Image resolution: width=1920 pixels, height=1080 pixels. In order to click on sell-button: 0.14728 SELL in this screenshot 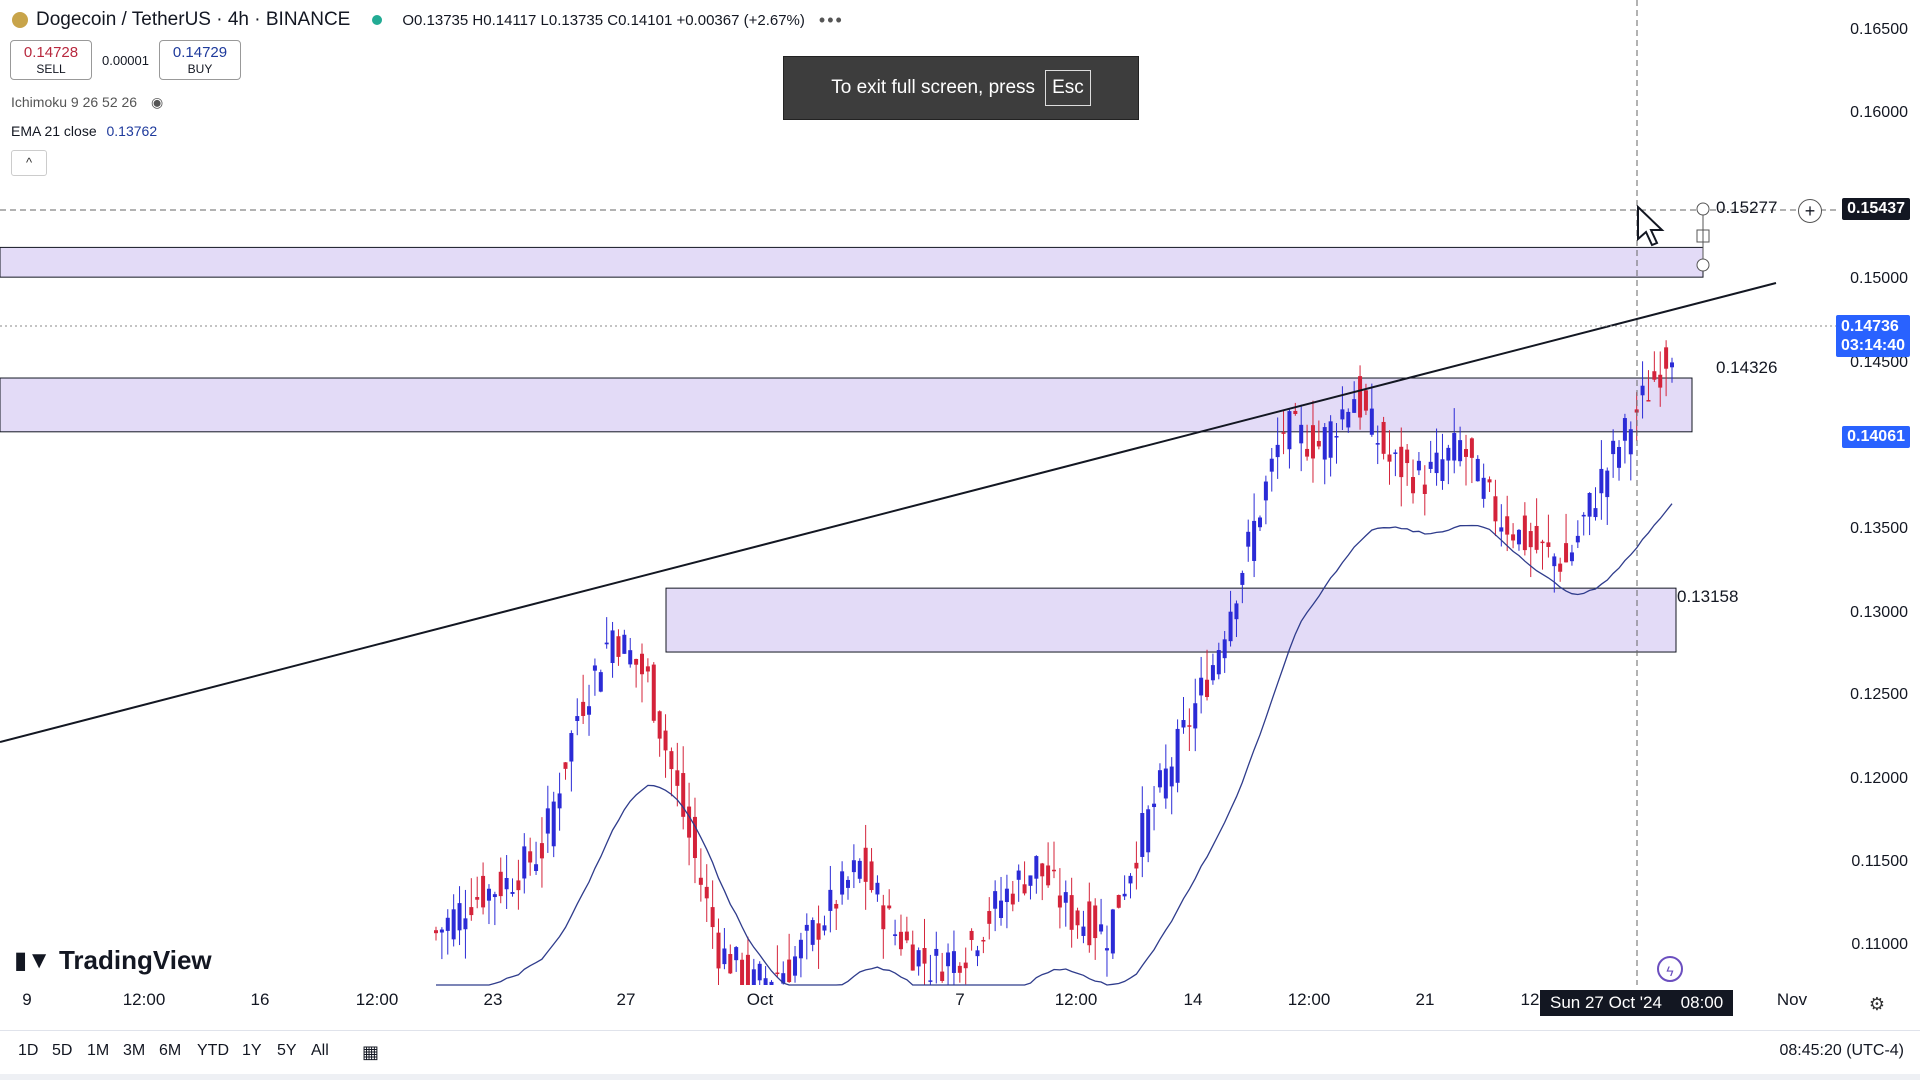, I will do `click(51, 60)`.